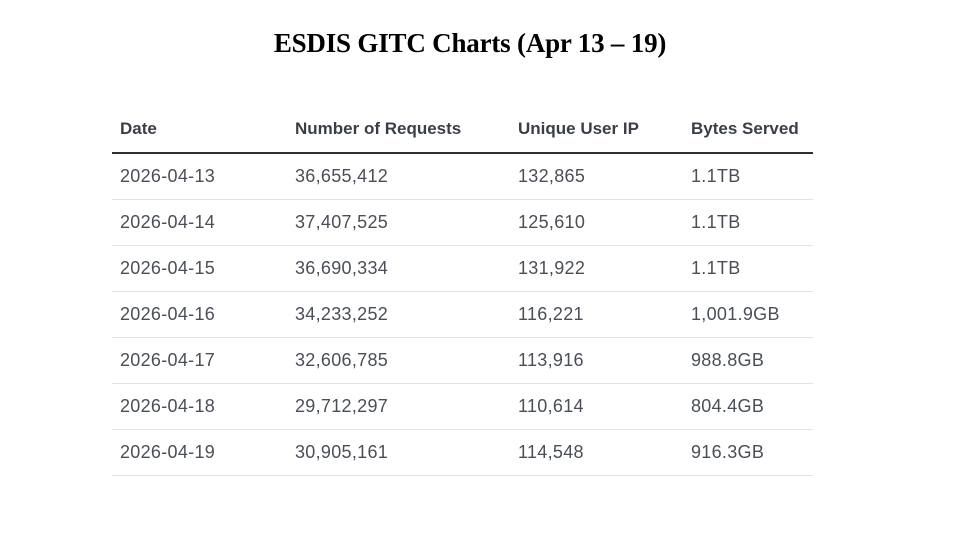 The height and width of the screenshot is (547, 972). What do you see at coordinates (596, 222) in the screenshot?
I see `cell-unique-ip: 125,610` at bounding box center [596, 222].